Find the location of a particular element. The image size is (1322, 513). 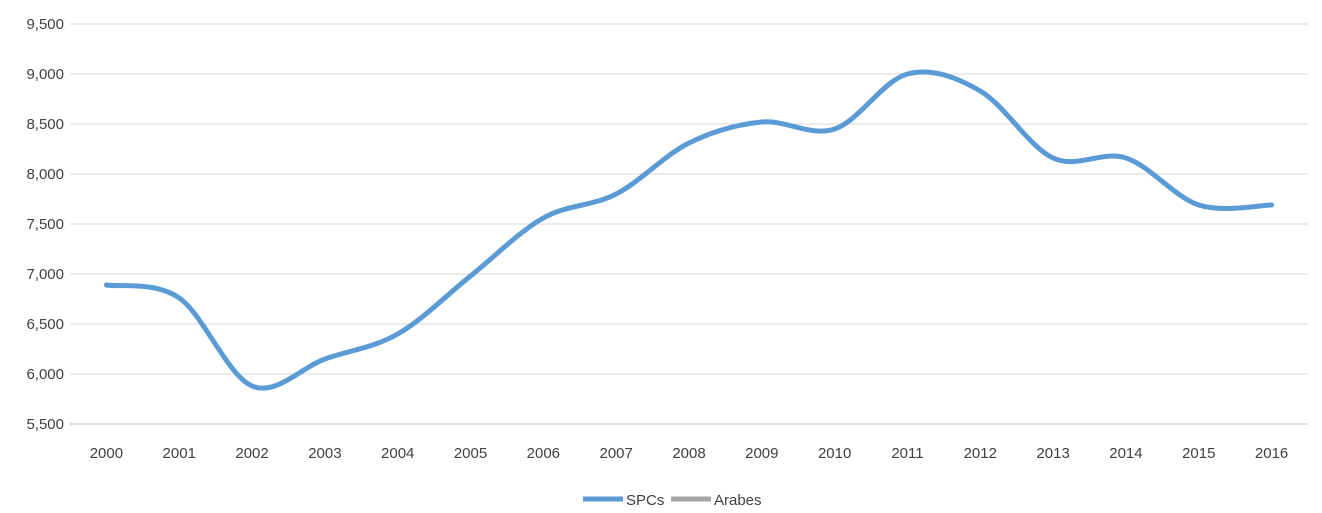

x-tick-label: 2013 is located at coordinates (1052, 453).